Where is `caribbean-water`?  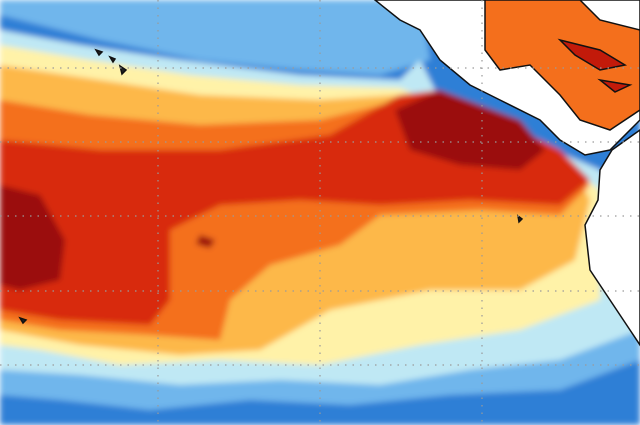 caribbean-water is located at coordinates (562, 65).